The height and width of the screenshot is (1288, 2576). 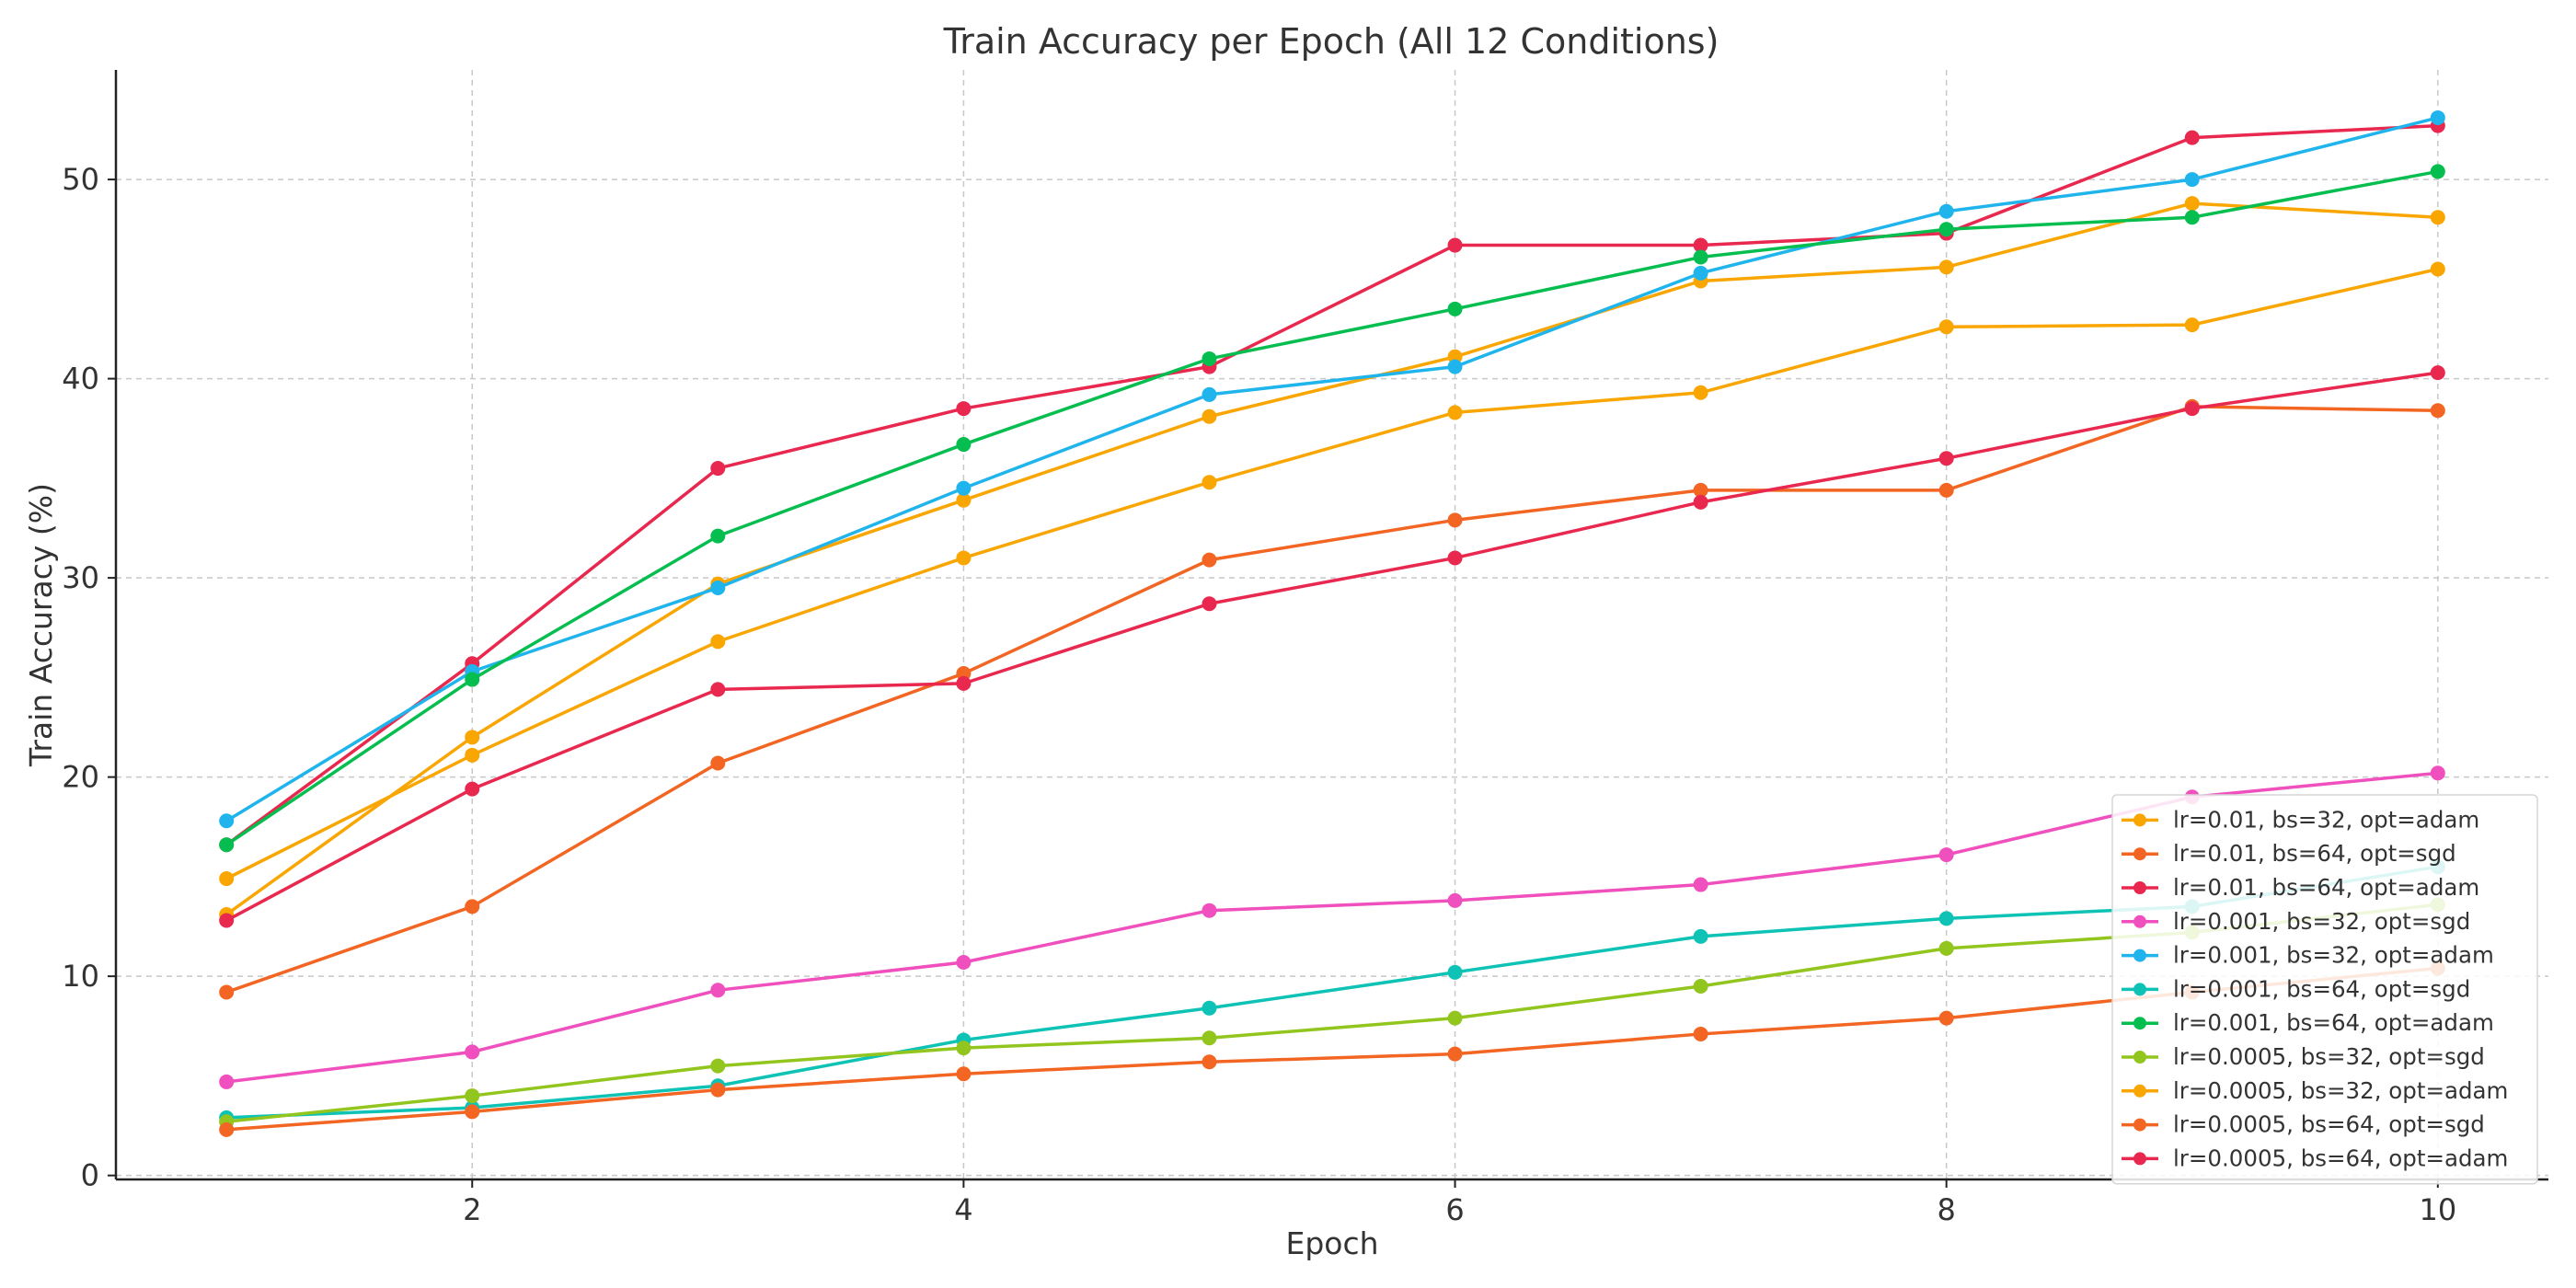 What do you see at coordinates (2329, 1124) in the screenshot?
I see `legend-label: lr=0.0005, bs=64, opt=sgd` at bounding box center [2329, 1124].